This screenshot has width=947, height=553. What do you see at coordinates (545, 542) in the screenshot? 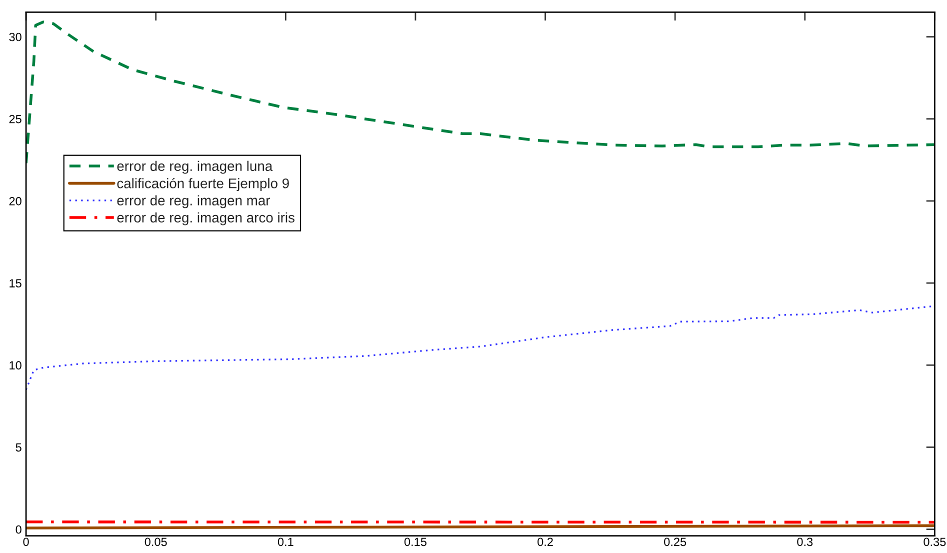
I see `x-tick-label: 0.2` at bounding box center [545, 542].